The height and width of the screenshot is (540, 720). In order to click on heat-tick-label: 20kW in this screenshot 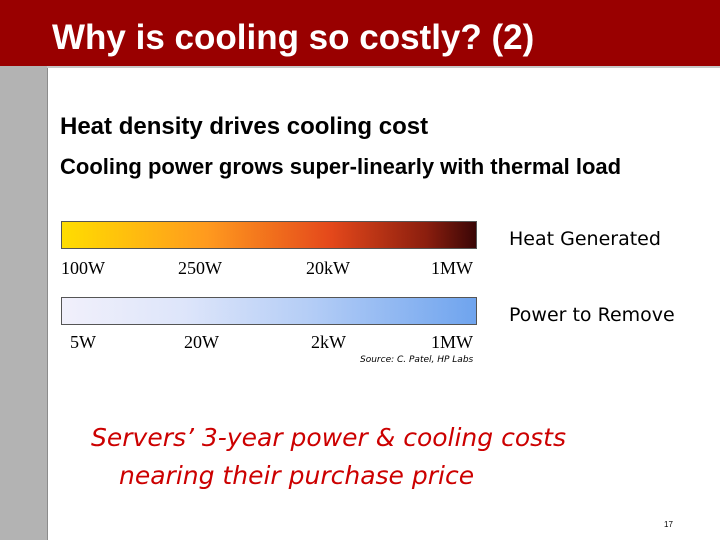, I will do `click(328, 268)`.